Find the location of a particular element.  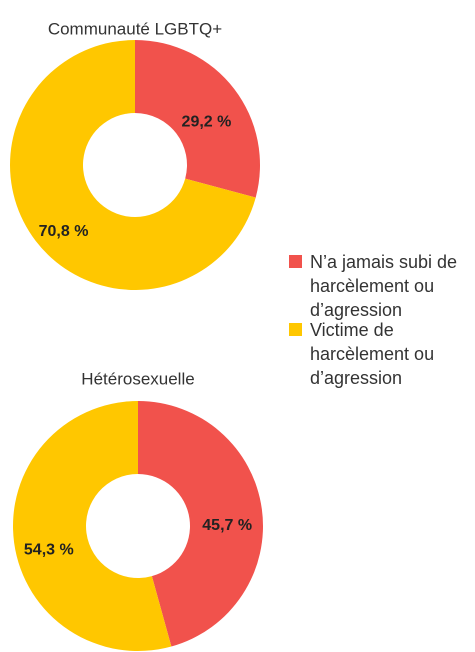

legend-item: Victime de harcèlement ou d’agression is located at coordinates (382, 354).